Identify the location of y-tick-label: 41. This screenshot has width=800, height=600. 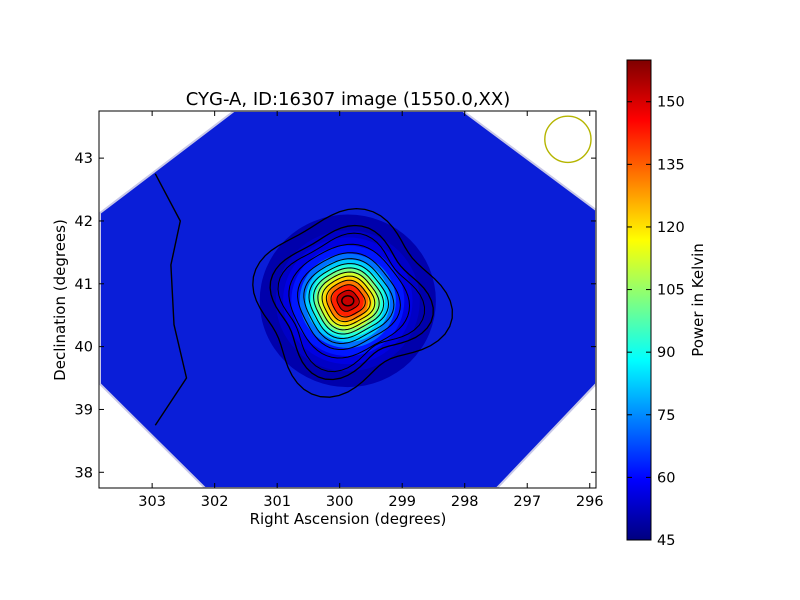
(84, 285).